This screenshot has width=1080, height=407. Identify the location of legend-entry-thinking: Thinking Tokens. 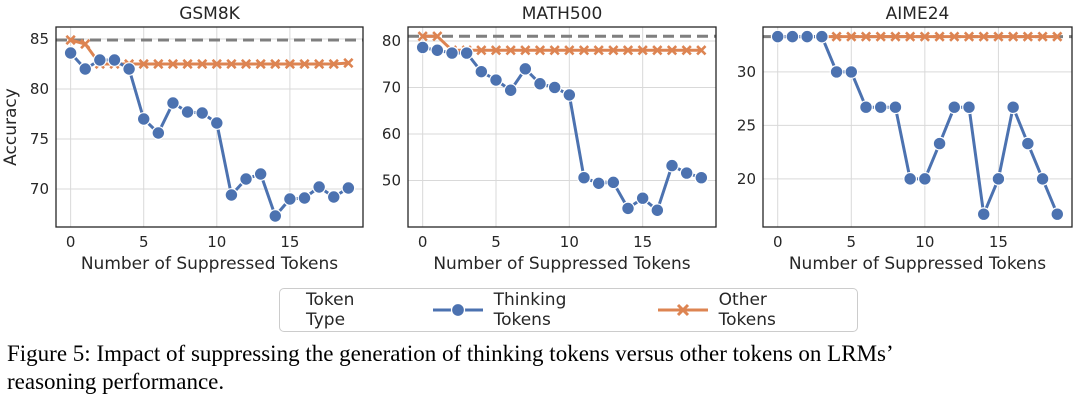
(528, 310).